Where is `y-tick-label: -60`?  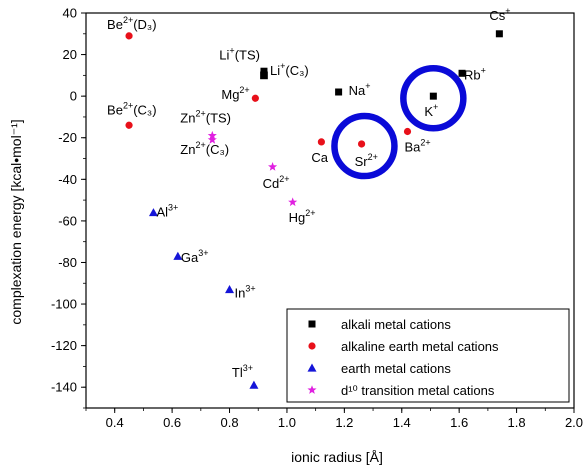 y-tick-label: -60 is located at coordinates (67, 220).